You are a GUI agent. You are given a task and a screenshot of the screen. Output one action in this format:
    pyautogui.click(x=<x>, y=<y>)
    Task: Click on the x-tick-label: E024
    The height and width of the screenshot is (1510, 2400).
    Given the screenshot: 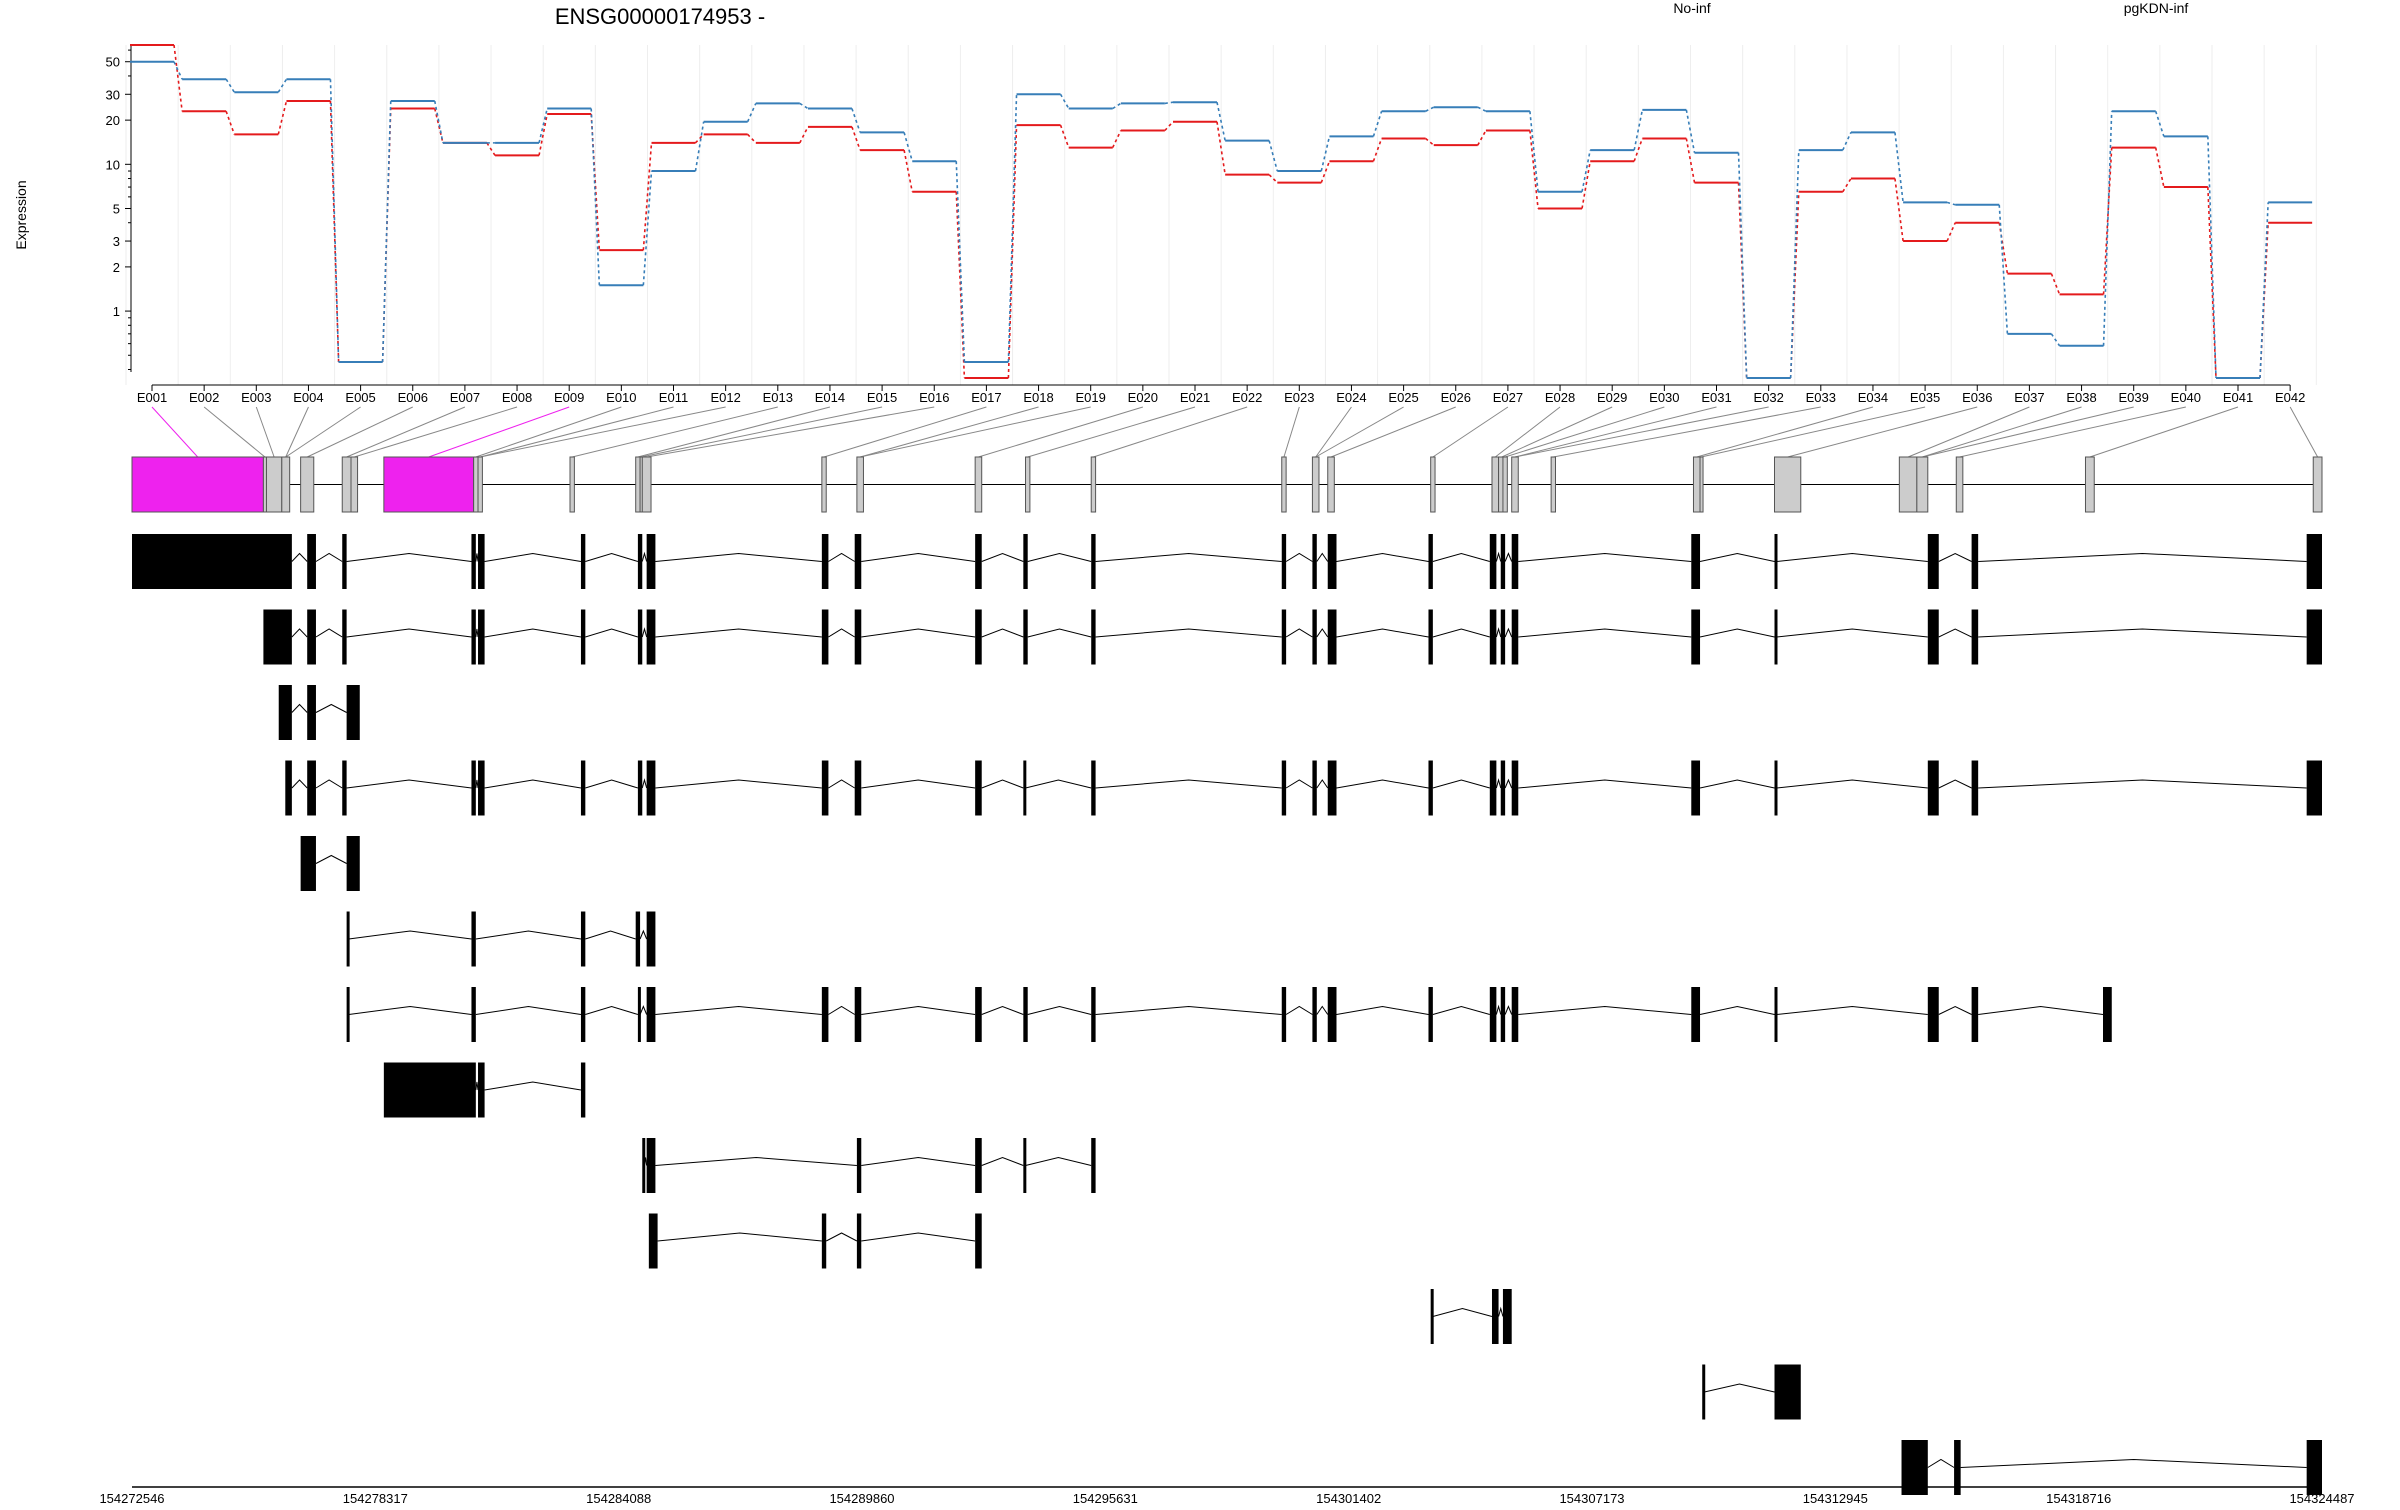 What is the action you would take?
    pyautogui.click(x=1351, y=397)
    